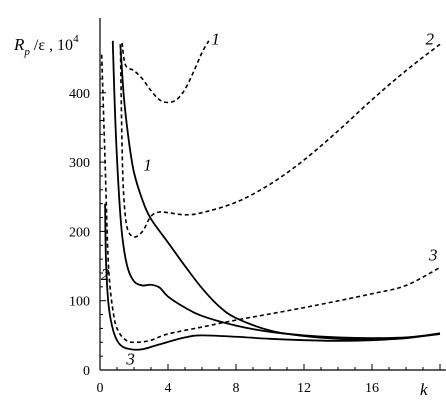  Describe the element at coordinates (236, 388) in the screenshot. I see `x-tick-label: 8` at that location.